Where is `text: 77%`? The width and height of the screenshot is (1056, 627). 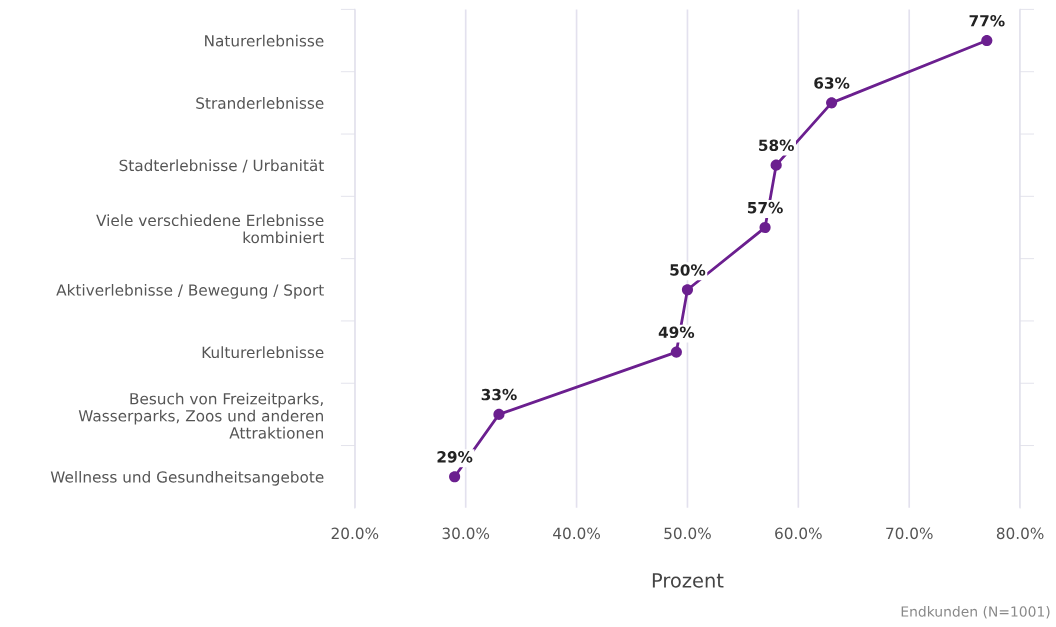
text: 77% is located at coordinates (987, 20).